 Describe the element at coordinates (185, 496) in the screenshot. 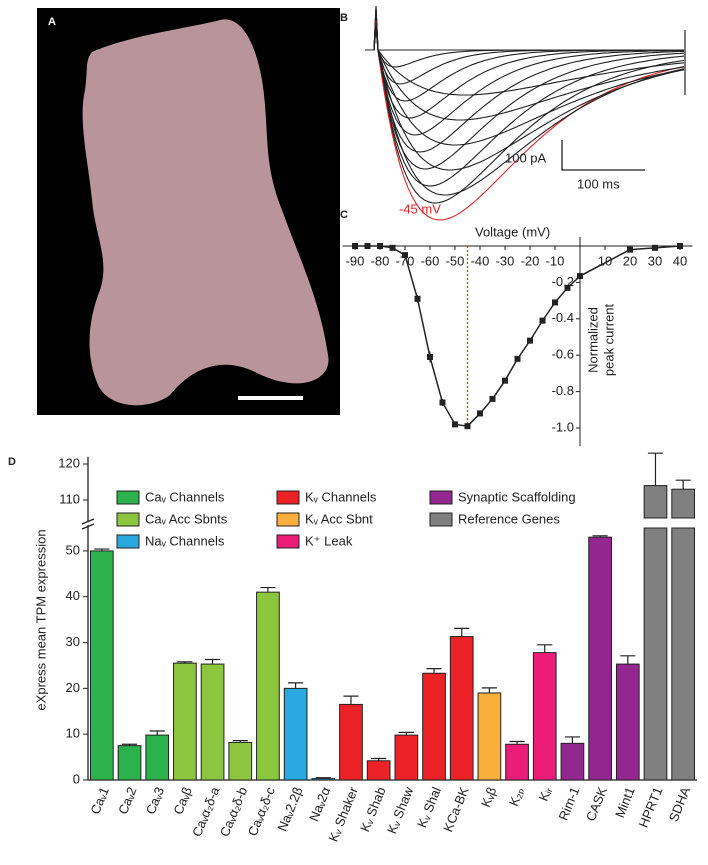

I see `legend-label: Caᵥ Channels` at that location.